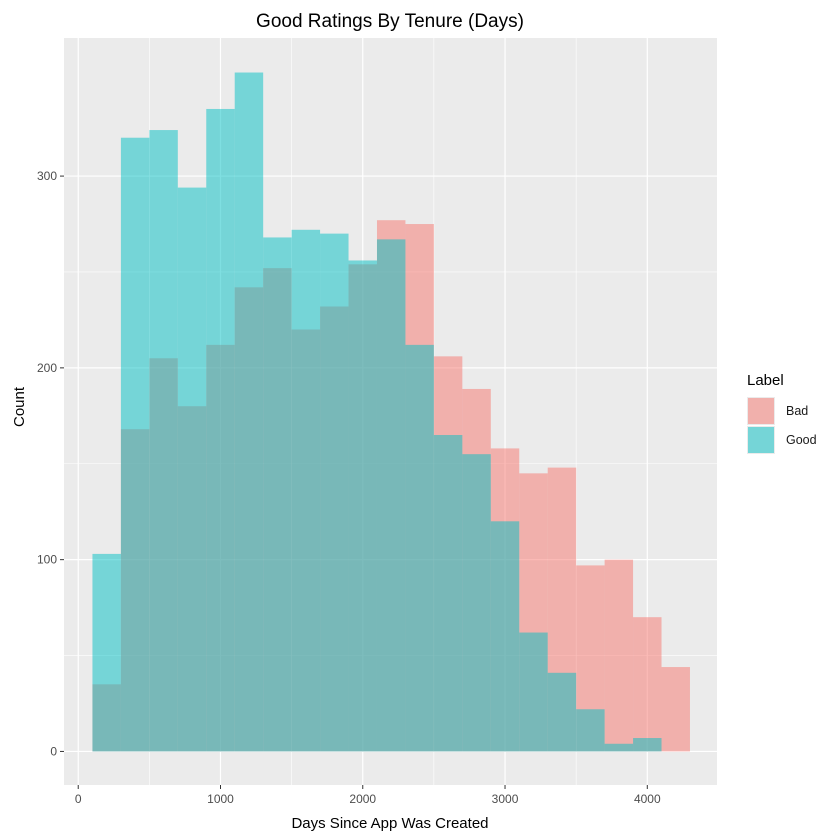  I want to click on y-axis: 0 100 200 300, so click(50, 463).